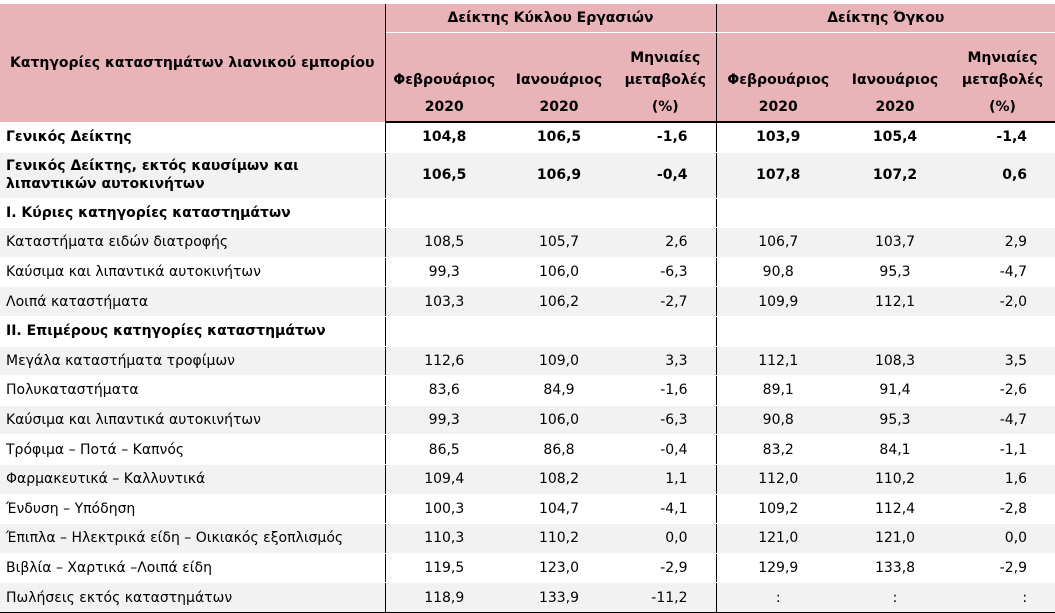 The height and width of the screenshot is (613, 1055). Describe the element at coordinates (1002, 479) in the screenshot. I see `volume-change-cell: 1,6` at that location.